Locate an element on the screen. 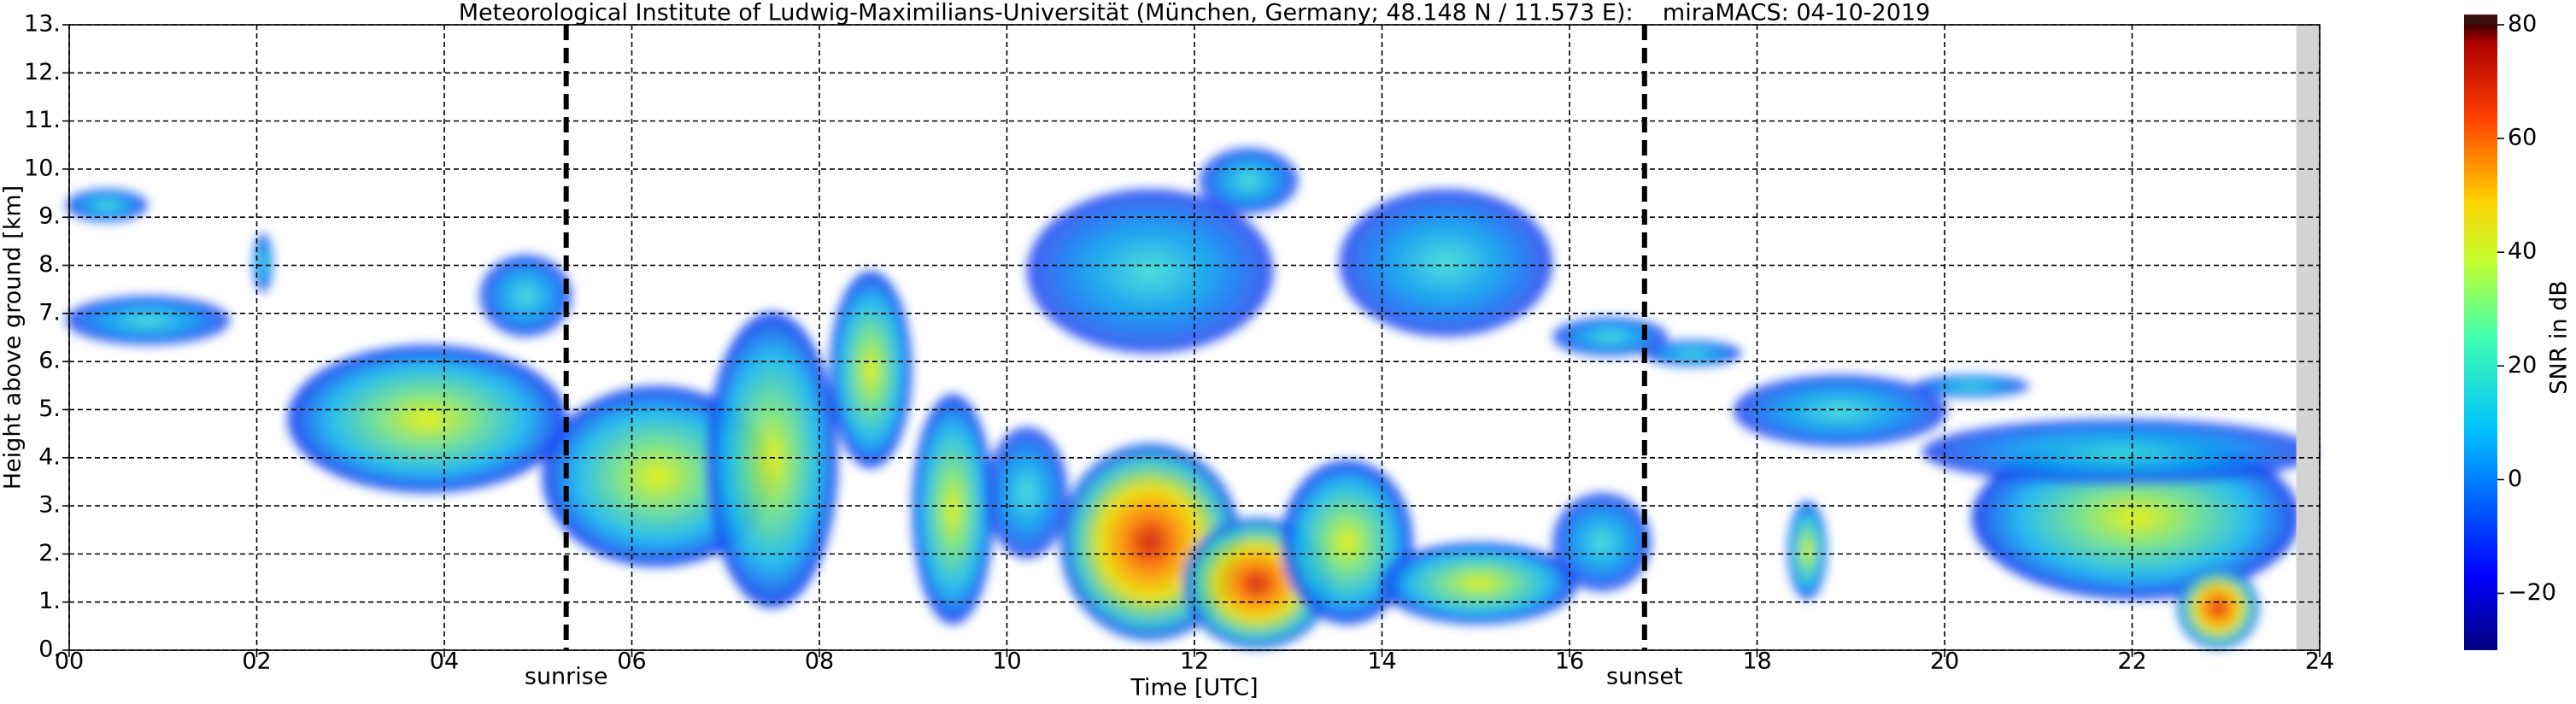 This screenshot has height=704, width=2576. y-tick-label: 4. is located at coordinates (49, 456).